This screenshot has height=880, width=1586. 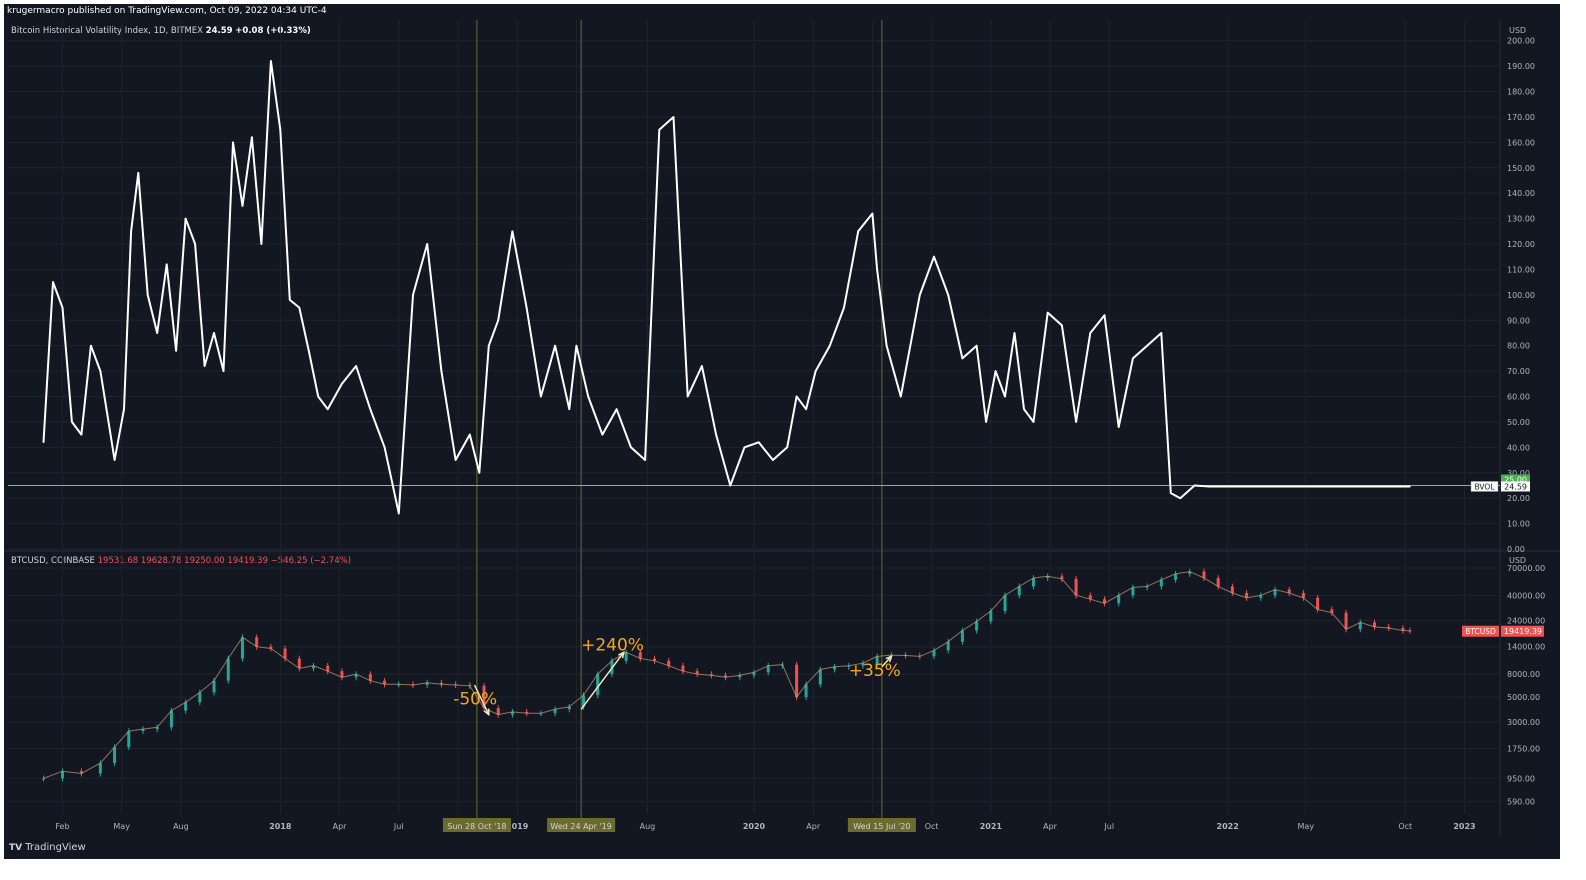 What do you see at coordinates (1228, 826) in the screenshot?
I see `time-tick-label: 2022` at bounding box center [1228, 826].